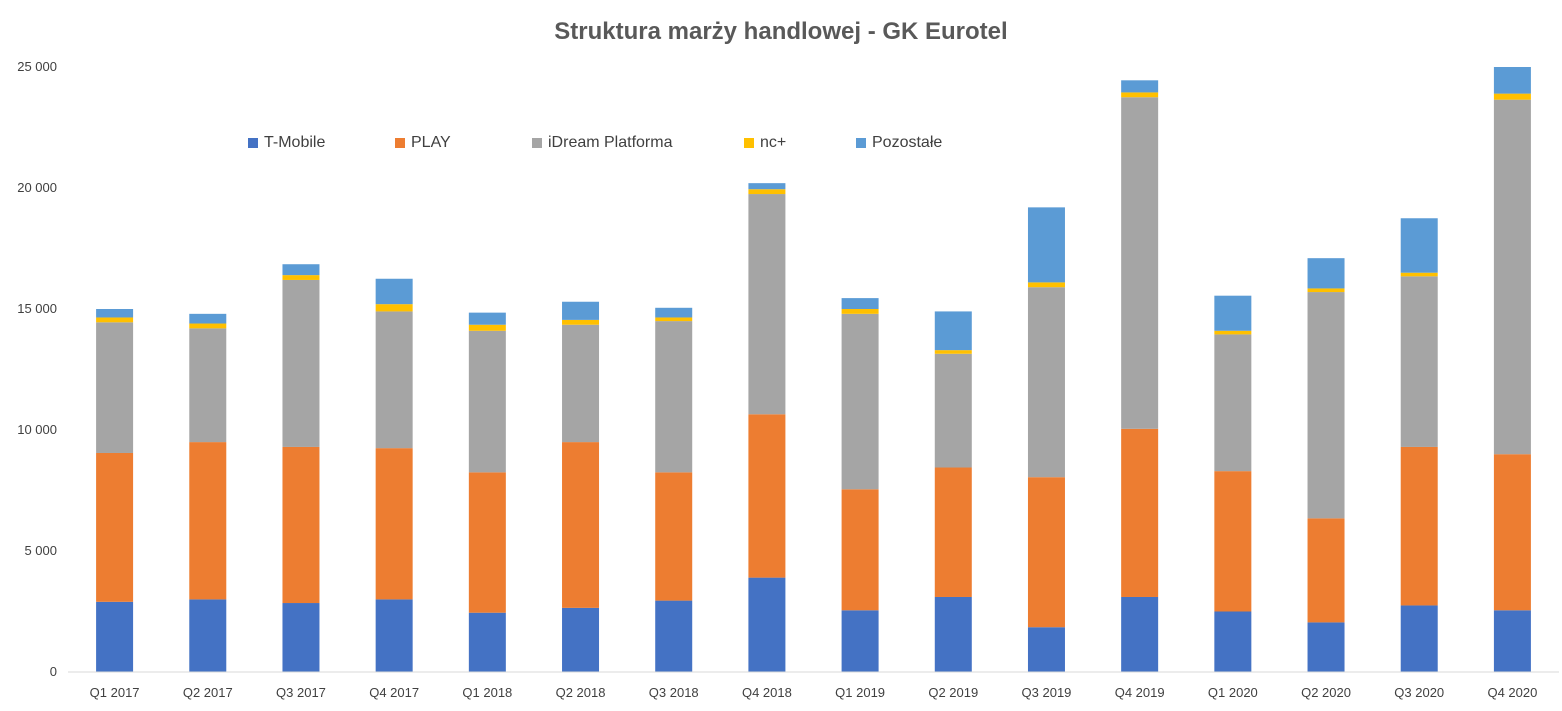  I want to click on y-tick-label: 25 000, so click(37, 66).